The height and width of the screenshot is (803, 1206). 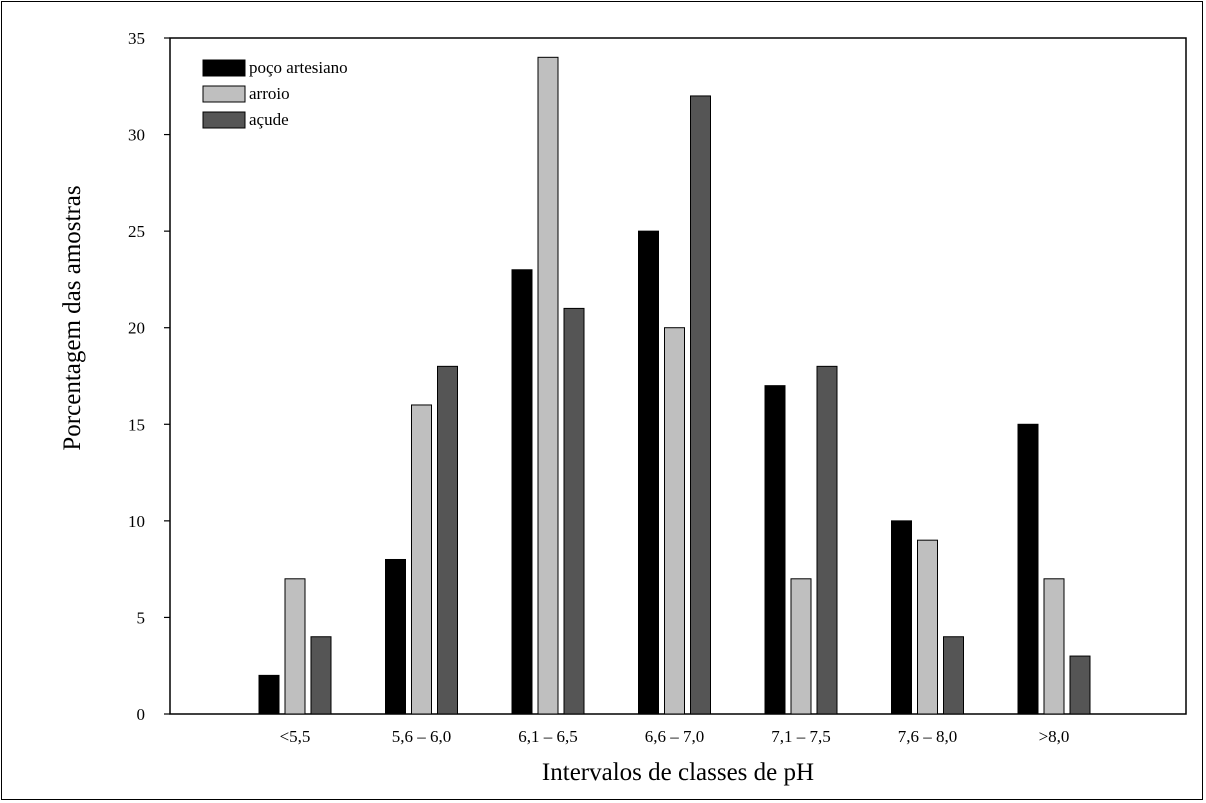 I want to click on y-tick-label: 15, so click(x=136, y=424).